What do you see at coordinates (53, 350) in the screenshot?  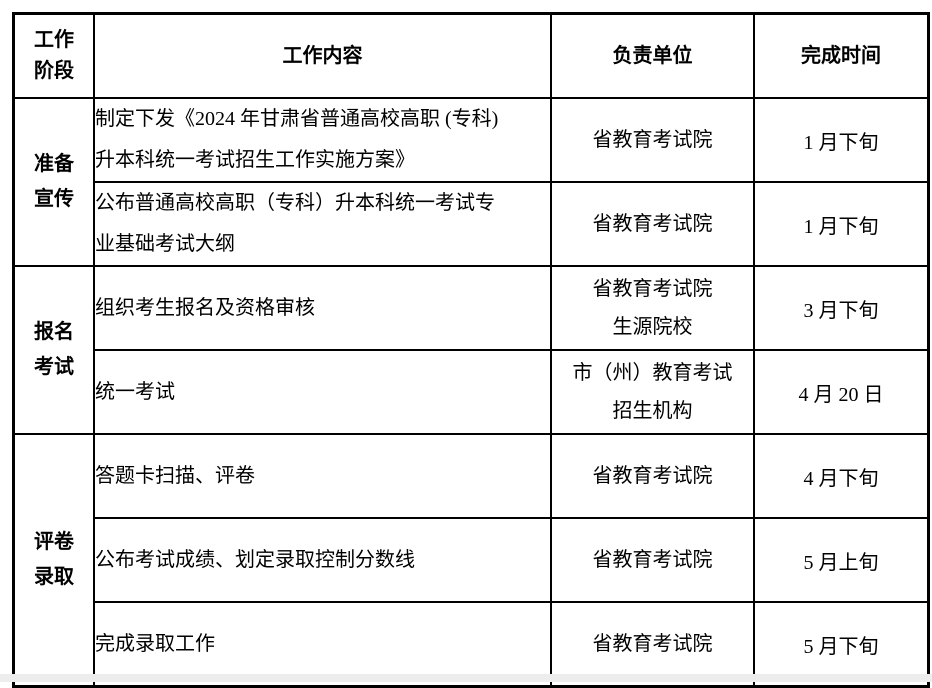 I see `phase-cell-registration-exam: 报名 考试` at bounding box center [53, 350].